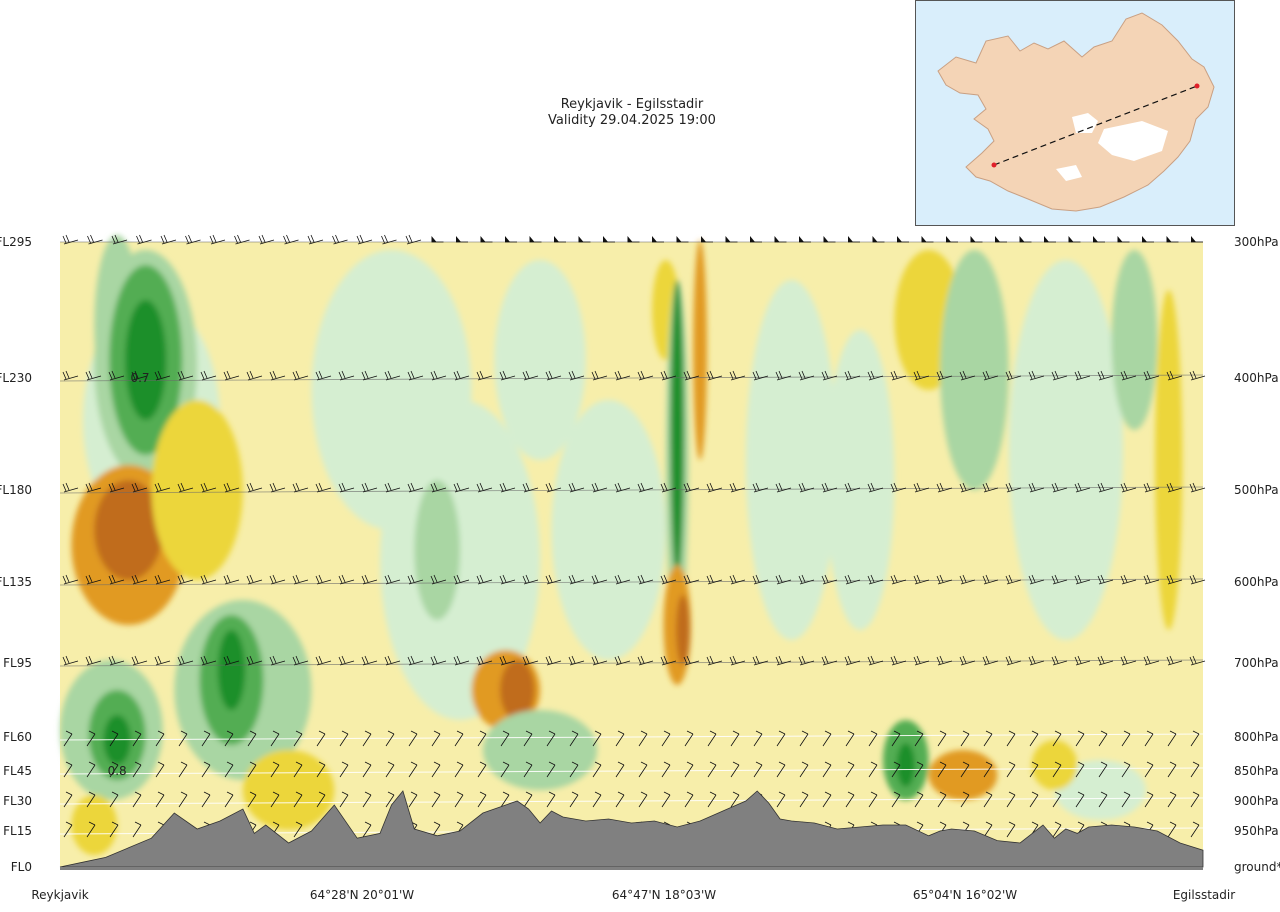  Describe the element at coordinates (631, 868) in the screenshot. I see `ground-base` at that location.